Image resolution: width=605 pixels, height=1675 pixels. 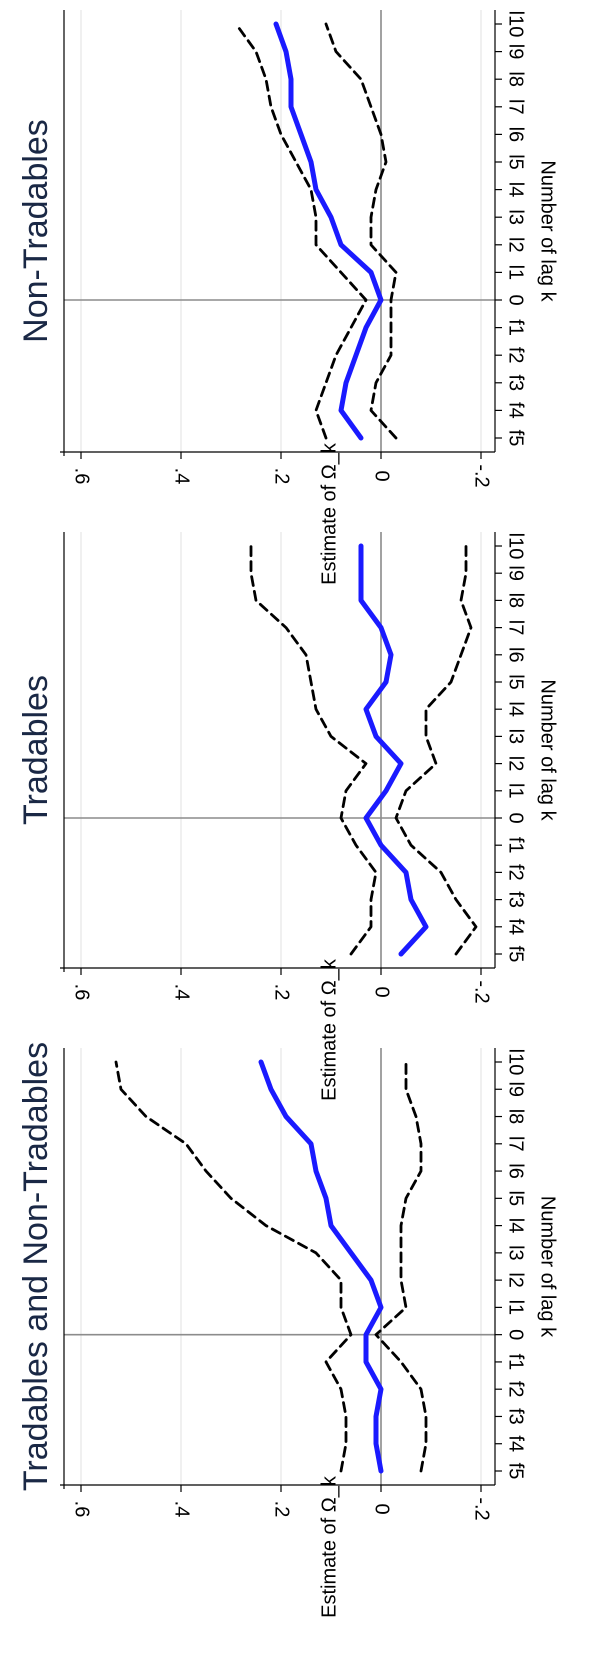 What do you see at coordinates (36, 750) in the screenshot?
I see `panel-title: Tradables` at bounding box center [36, 750].